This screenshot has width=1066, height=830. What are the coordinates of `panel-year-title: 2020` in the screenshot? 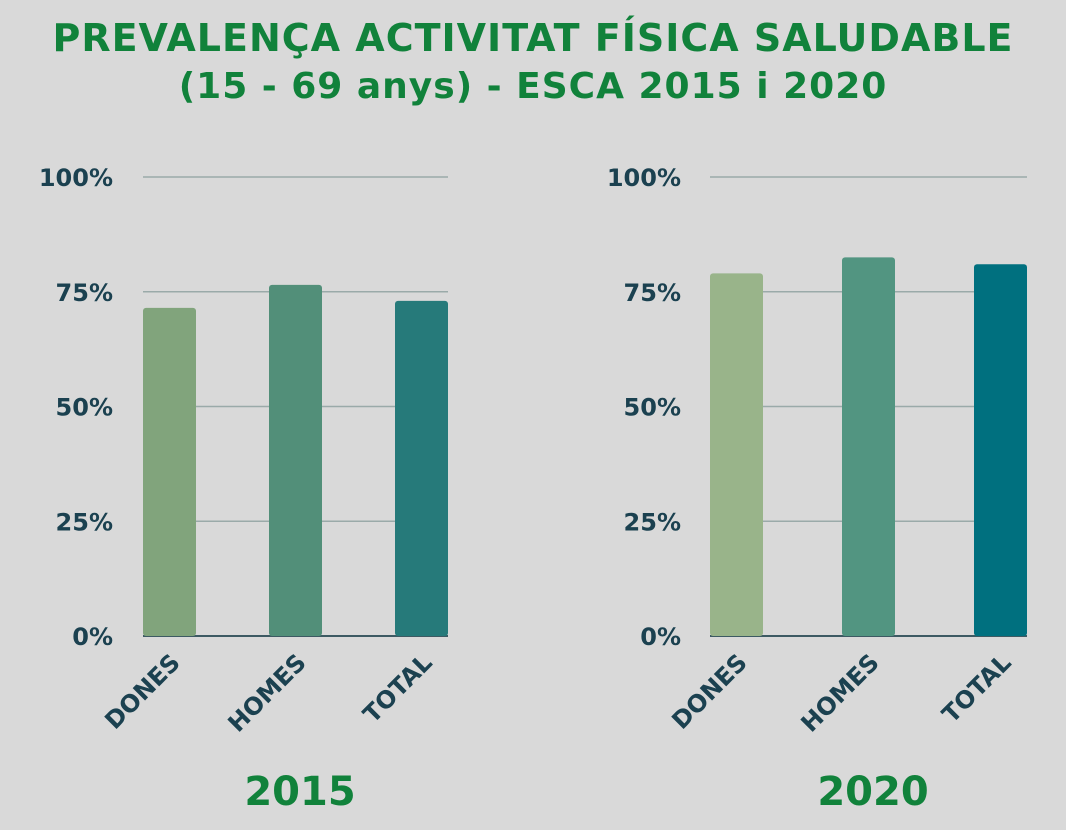 It's located at (872, 792).